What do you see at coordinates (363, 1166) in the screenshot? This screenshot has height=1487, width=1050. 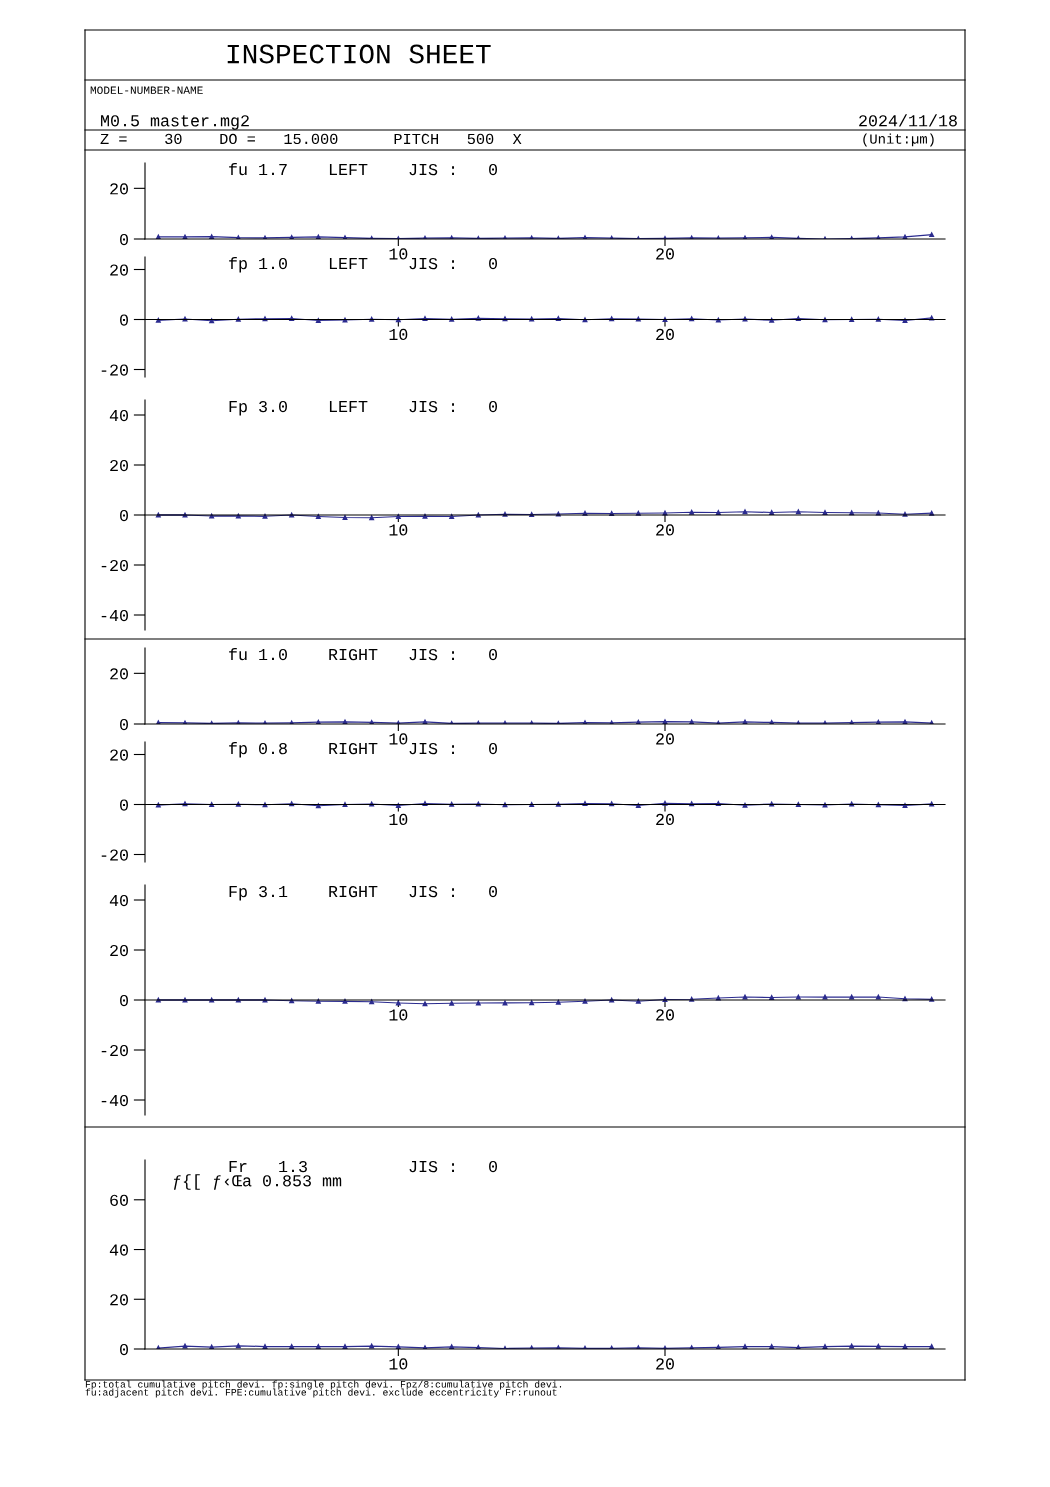 I see `chart-title: Fr 1.3 JIS : 0` at bounding box center [363, 1166].